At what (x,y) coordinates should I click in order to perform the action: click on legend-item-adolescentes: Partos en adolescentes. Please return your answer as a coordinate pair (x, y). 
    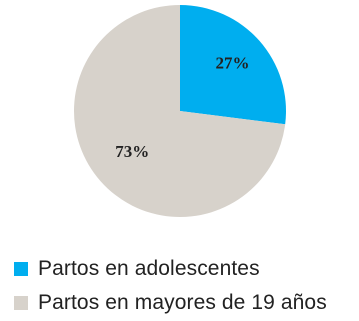
    Looking at the image, I should click on (170, 269).